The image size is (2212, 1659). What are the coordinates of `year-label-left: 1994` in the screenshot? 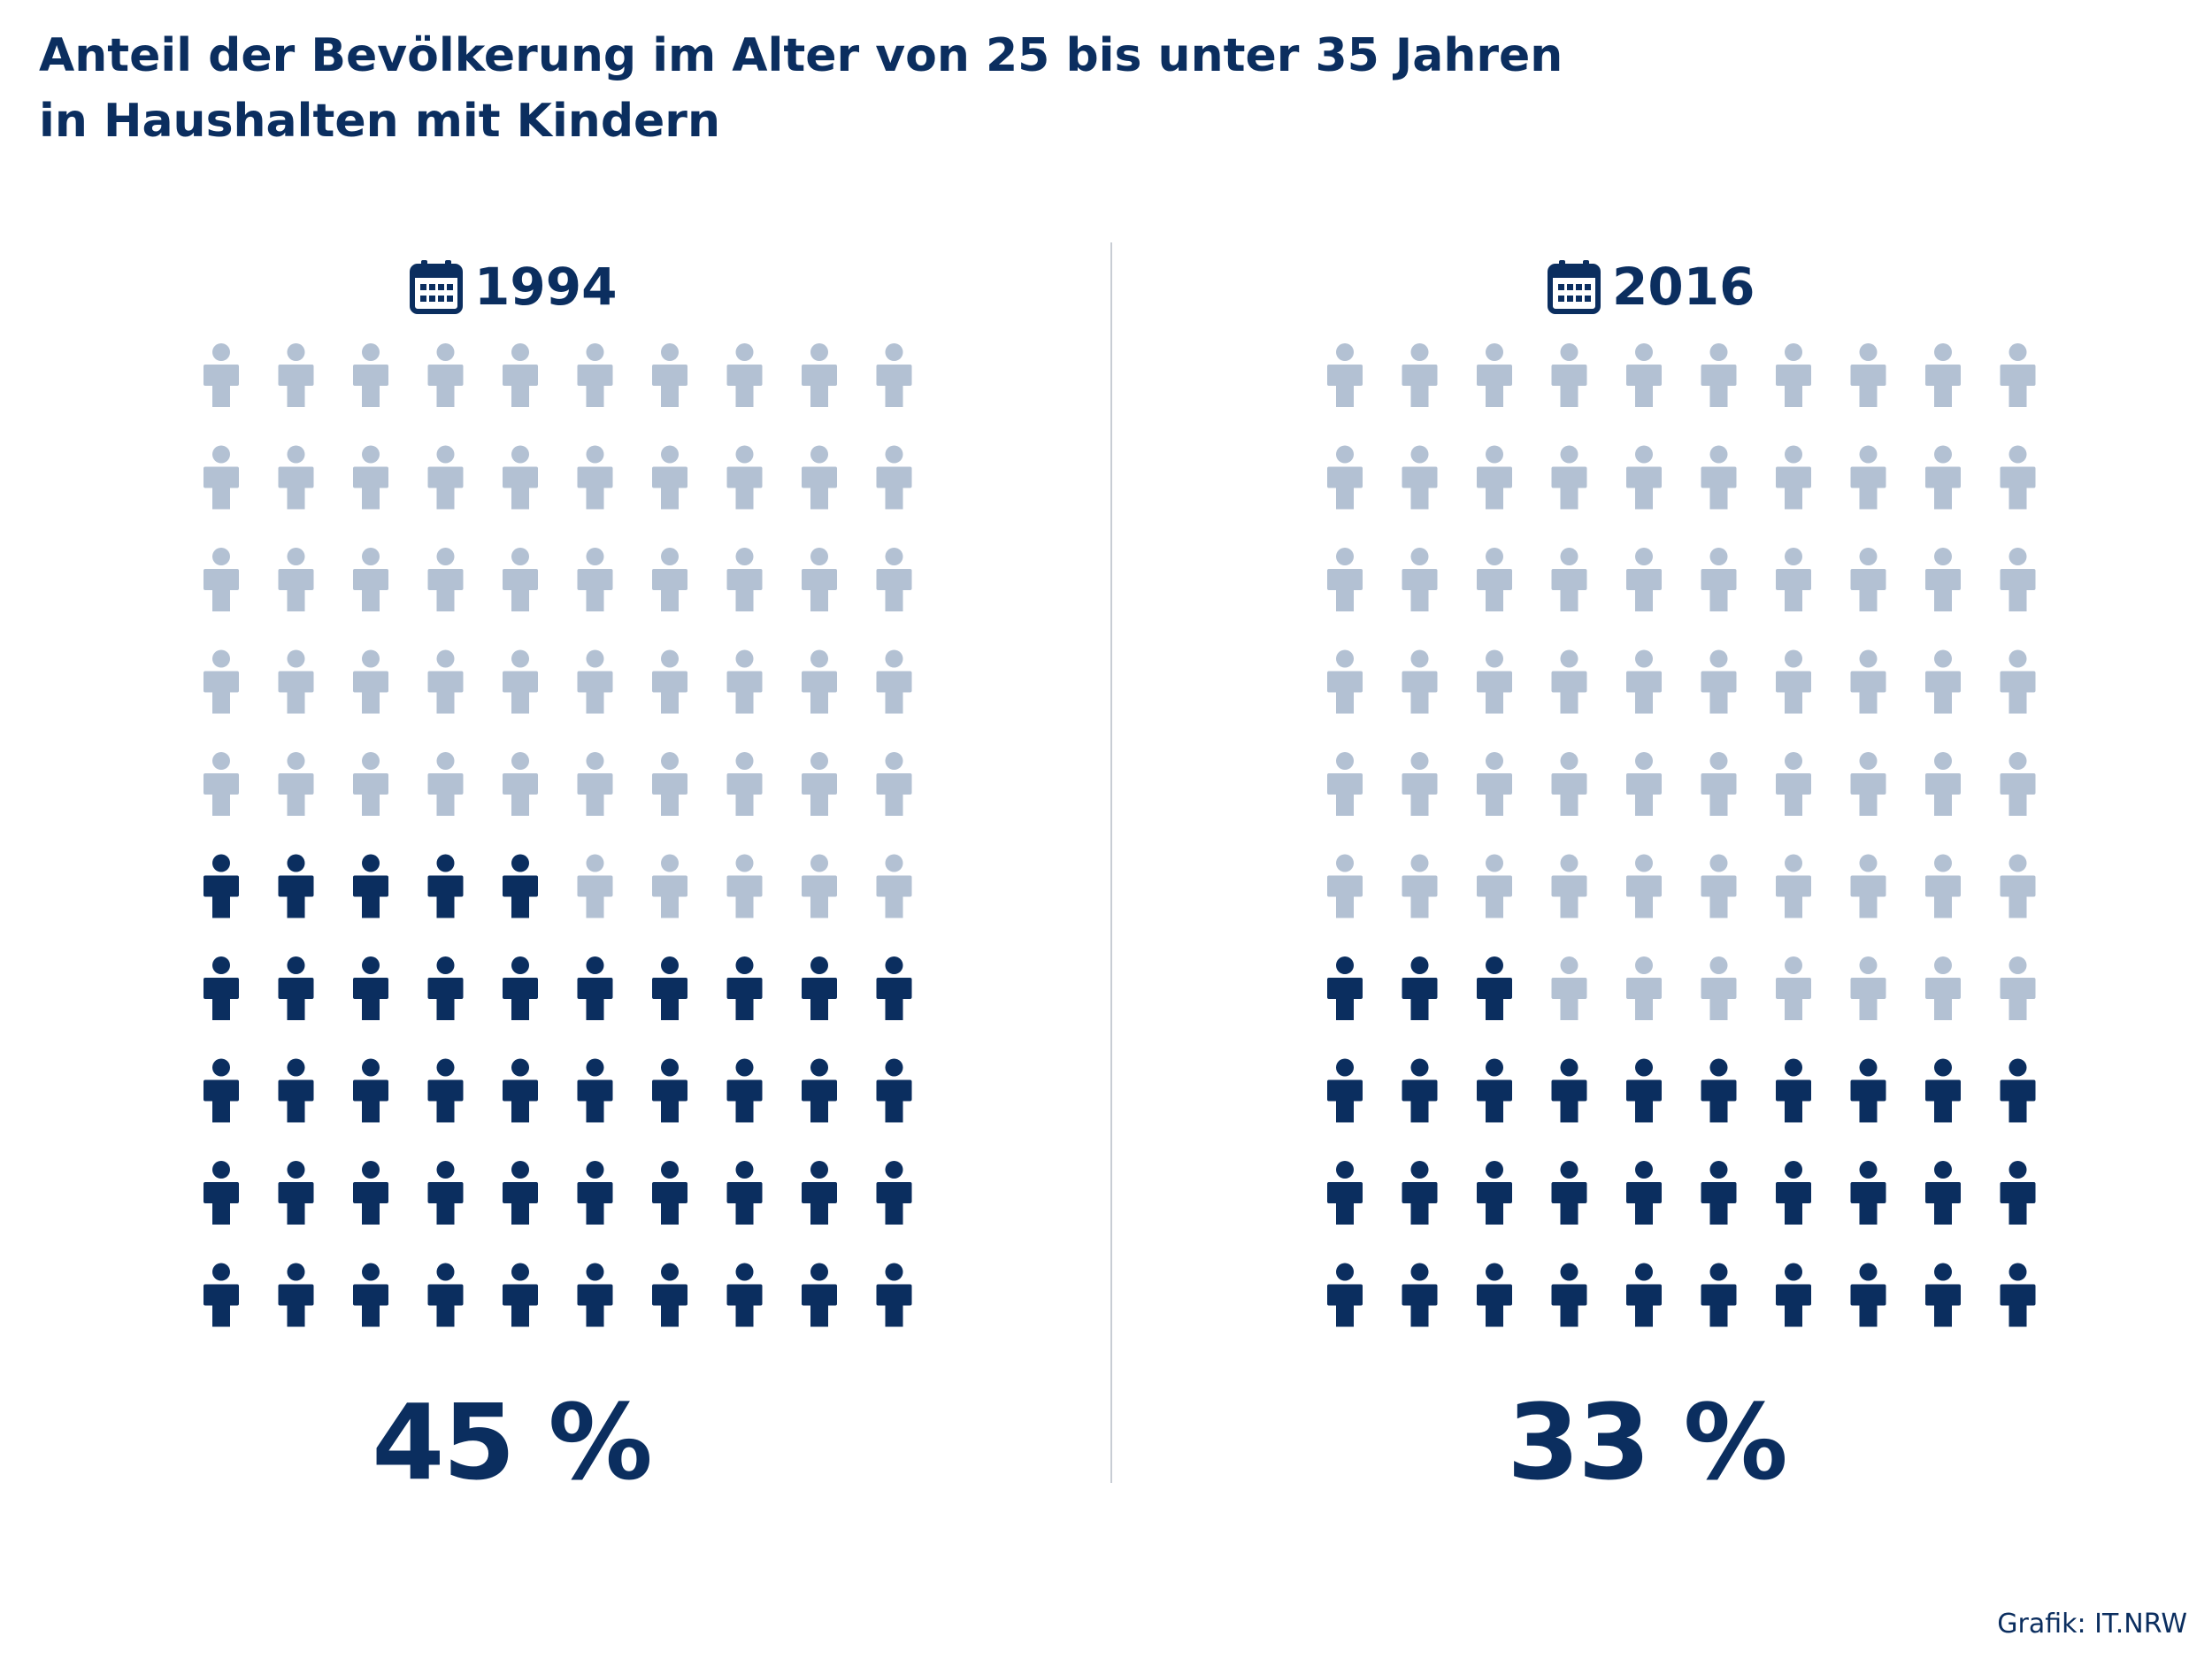 It's located at (513, 287).